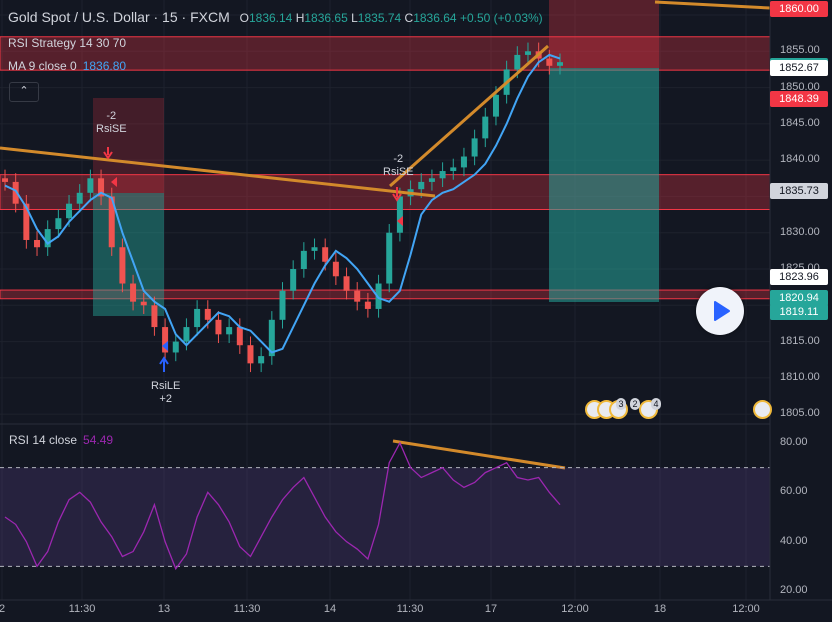 Image resolution: width=832 pixels, height=622 pixels. What do you see at coordinates (800, 376) in the screenshot?
I see `price-tick: 1810.00` at bounding box center [800, 376].